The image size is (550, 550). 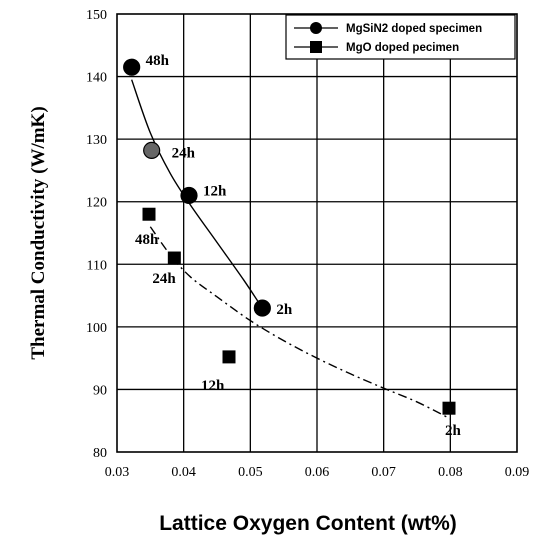 I want to click on y-tick-label: 100, so click(x=96, y=328).